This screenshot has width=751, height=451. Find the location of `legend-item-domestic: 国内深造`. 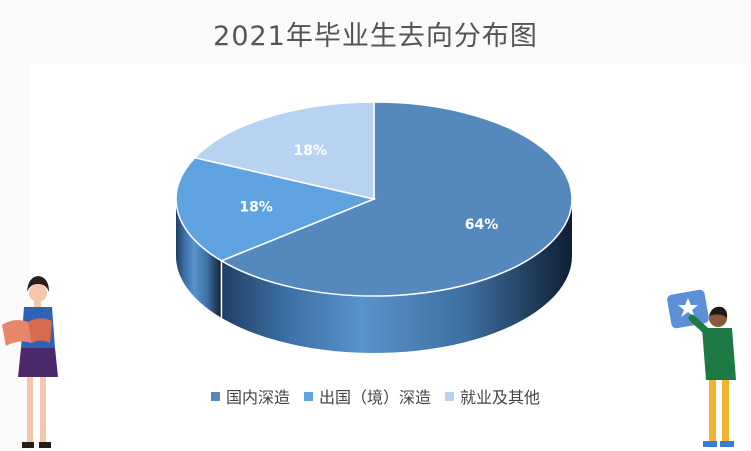

legend-item-domestic: 国内深造 is located at coordinates (250, 396).